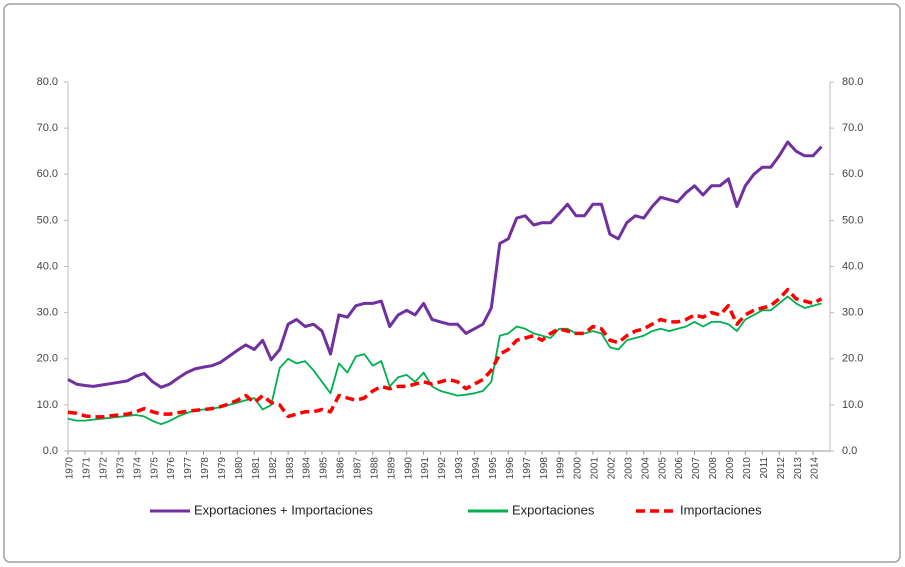 The height and width of the screenshot is (567, 905). What do you see at coordinates (47, 313) in the screenshot?
I see `y-tick-label: 30.0` at bounding box center [47, 313].